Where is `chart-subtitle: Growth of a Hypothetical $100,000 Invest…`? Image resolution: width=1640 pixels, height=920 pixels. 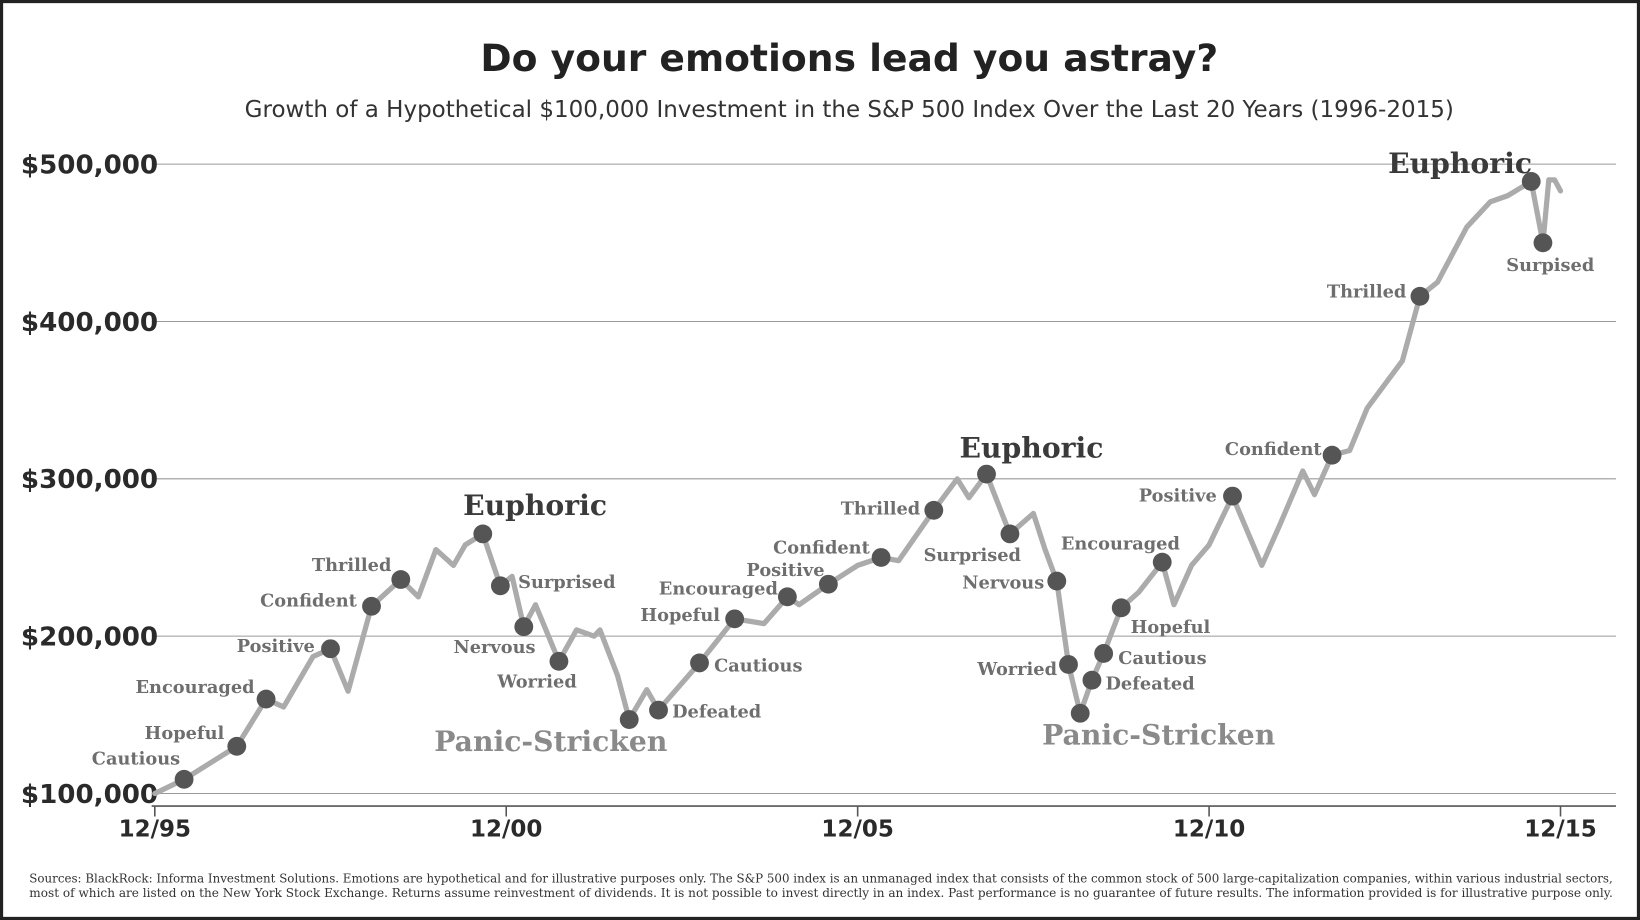
chart-subtitle: Growth of a Hypothetical $100,000 Invest… is located at coordinates (849, 110).